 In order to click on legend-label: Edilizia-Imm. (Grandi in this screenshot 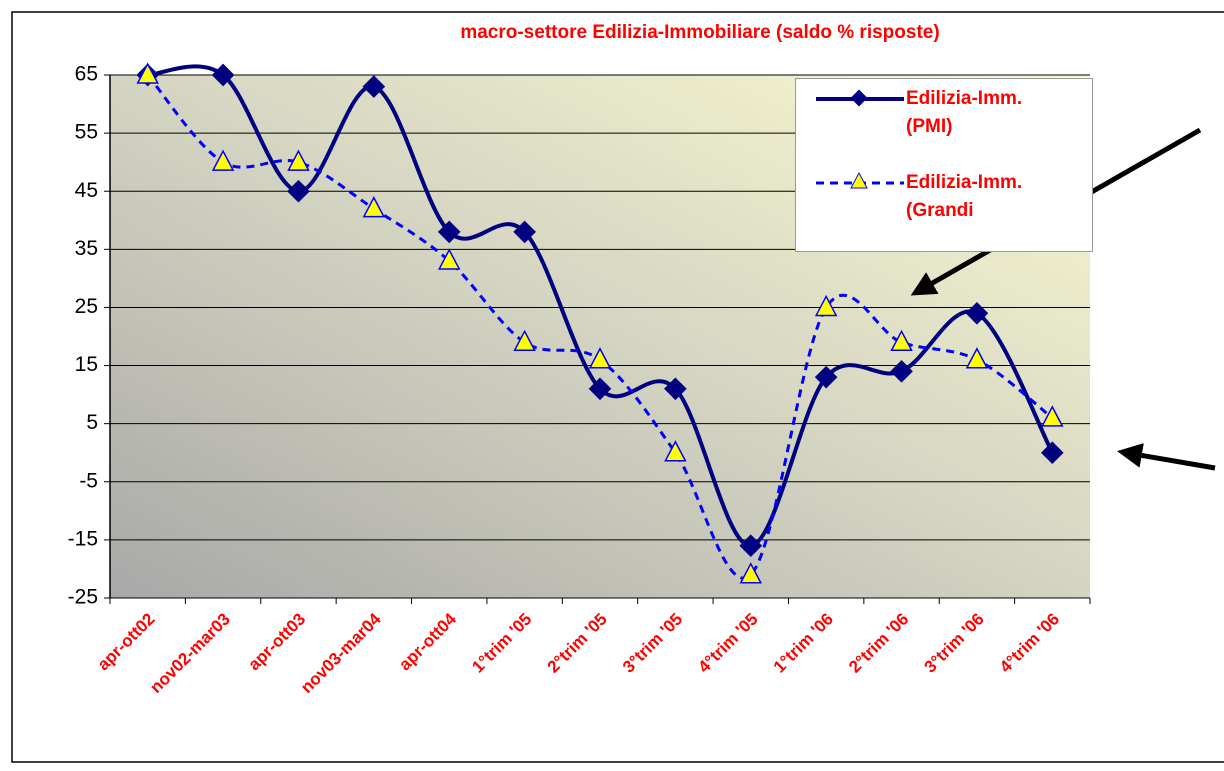, I will do `click(964, 196)`.